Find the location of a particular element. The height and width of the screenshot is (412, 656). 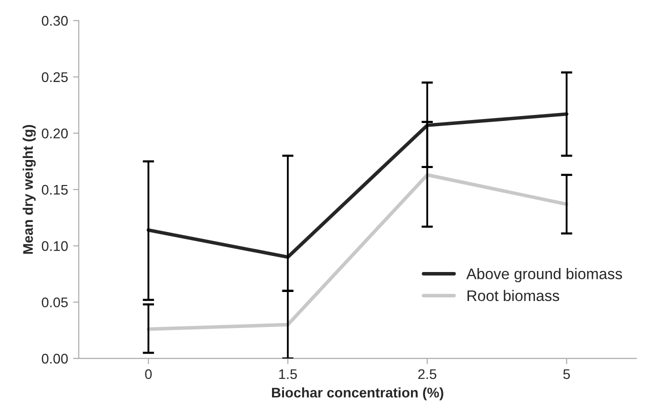

y-tick-label: 0.10 is located at coordinates (55, 246).